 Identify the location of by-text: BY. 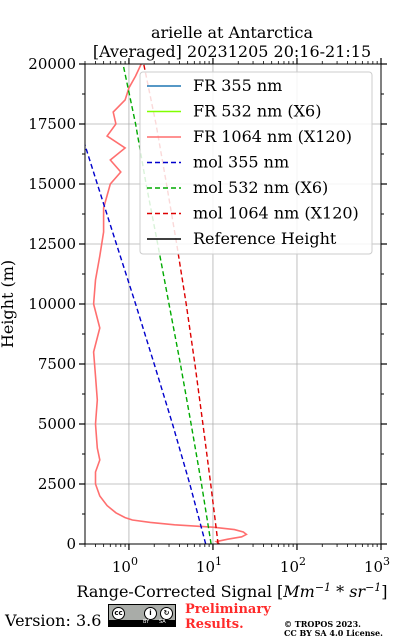
(146, 622).